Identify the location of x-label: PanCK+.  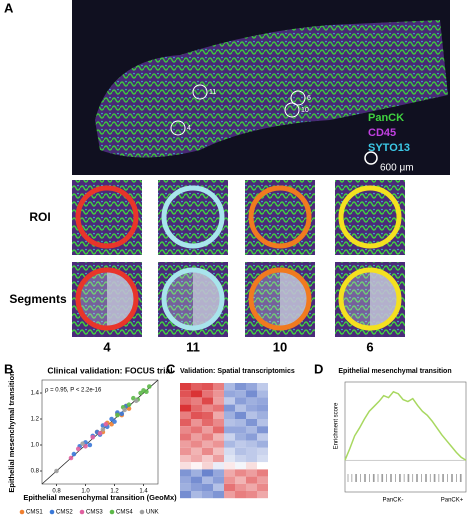
(452, 501).